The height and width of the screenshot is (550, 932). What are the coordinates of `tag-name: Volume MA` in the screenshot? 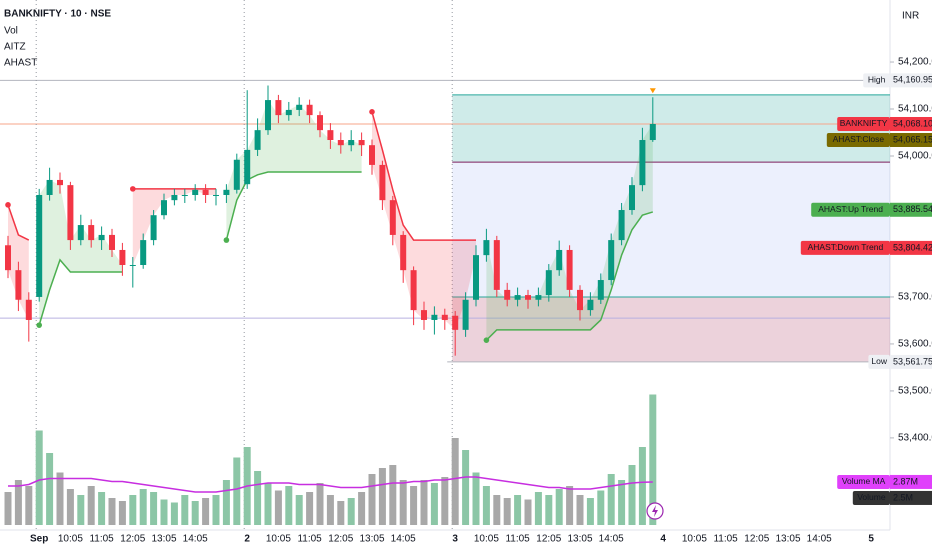 It's located at (864, 481).